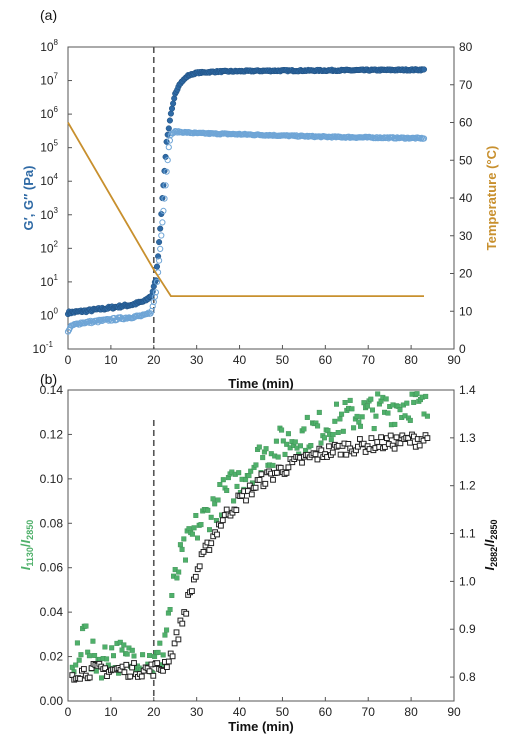 The width and height of the screenshot is (505, 748). Describe the element at coordinates (111, 712) in the screenshot. I see `b-xtick-label: 10` at that location.